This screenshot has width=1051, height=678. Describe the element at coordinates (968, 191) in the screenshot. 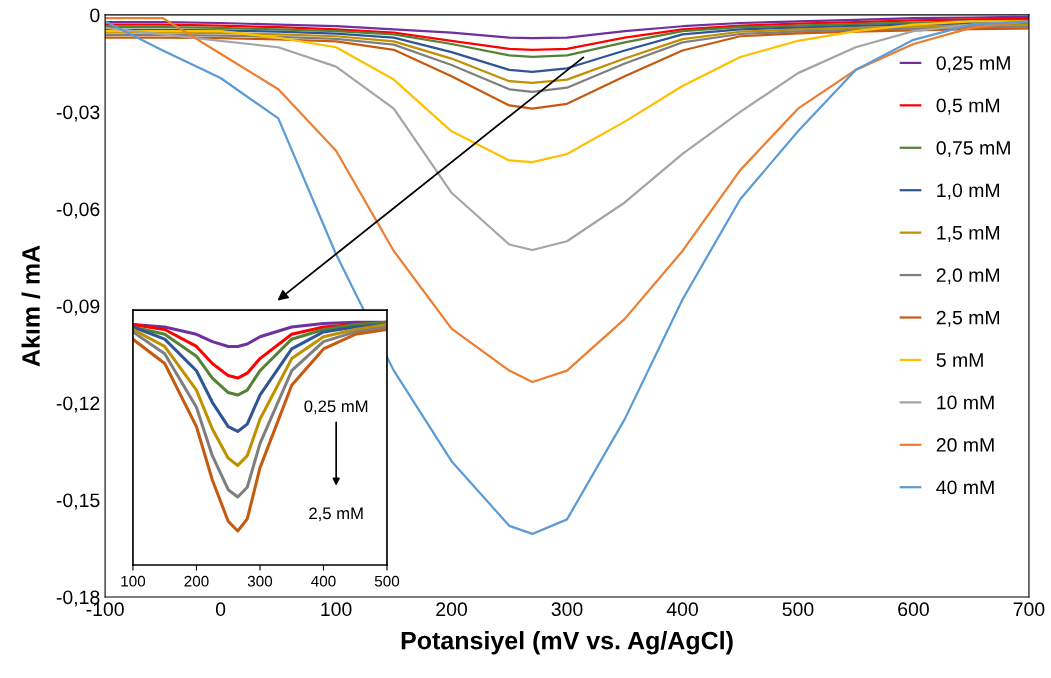

I see `legend-label: 1,0 mM` at that location.